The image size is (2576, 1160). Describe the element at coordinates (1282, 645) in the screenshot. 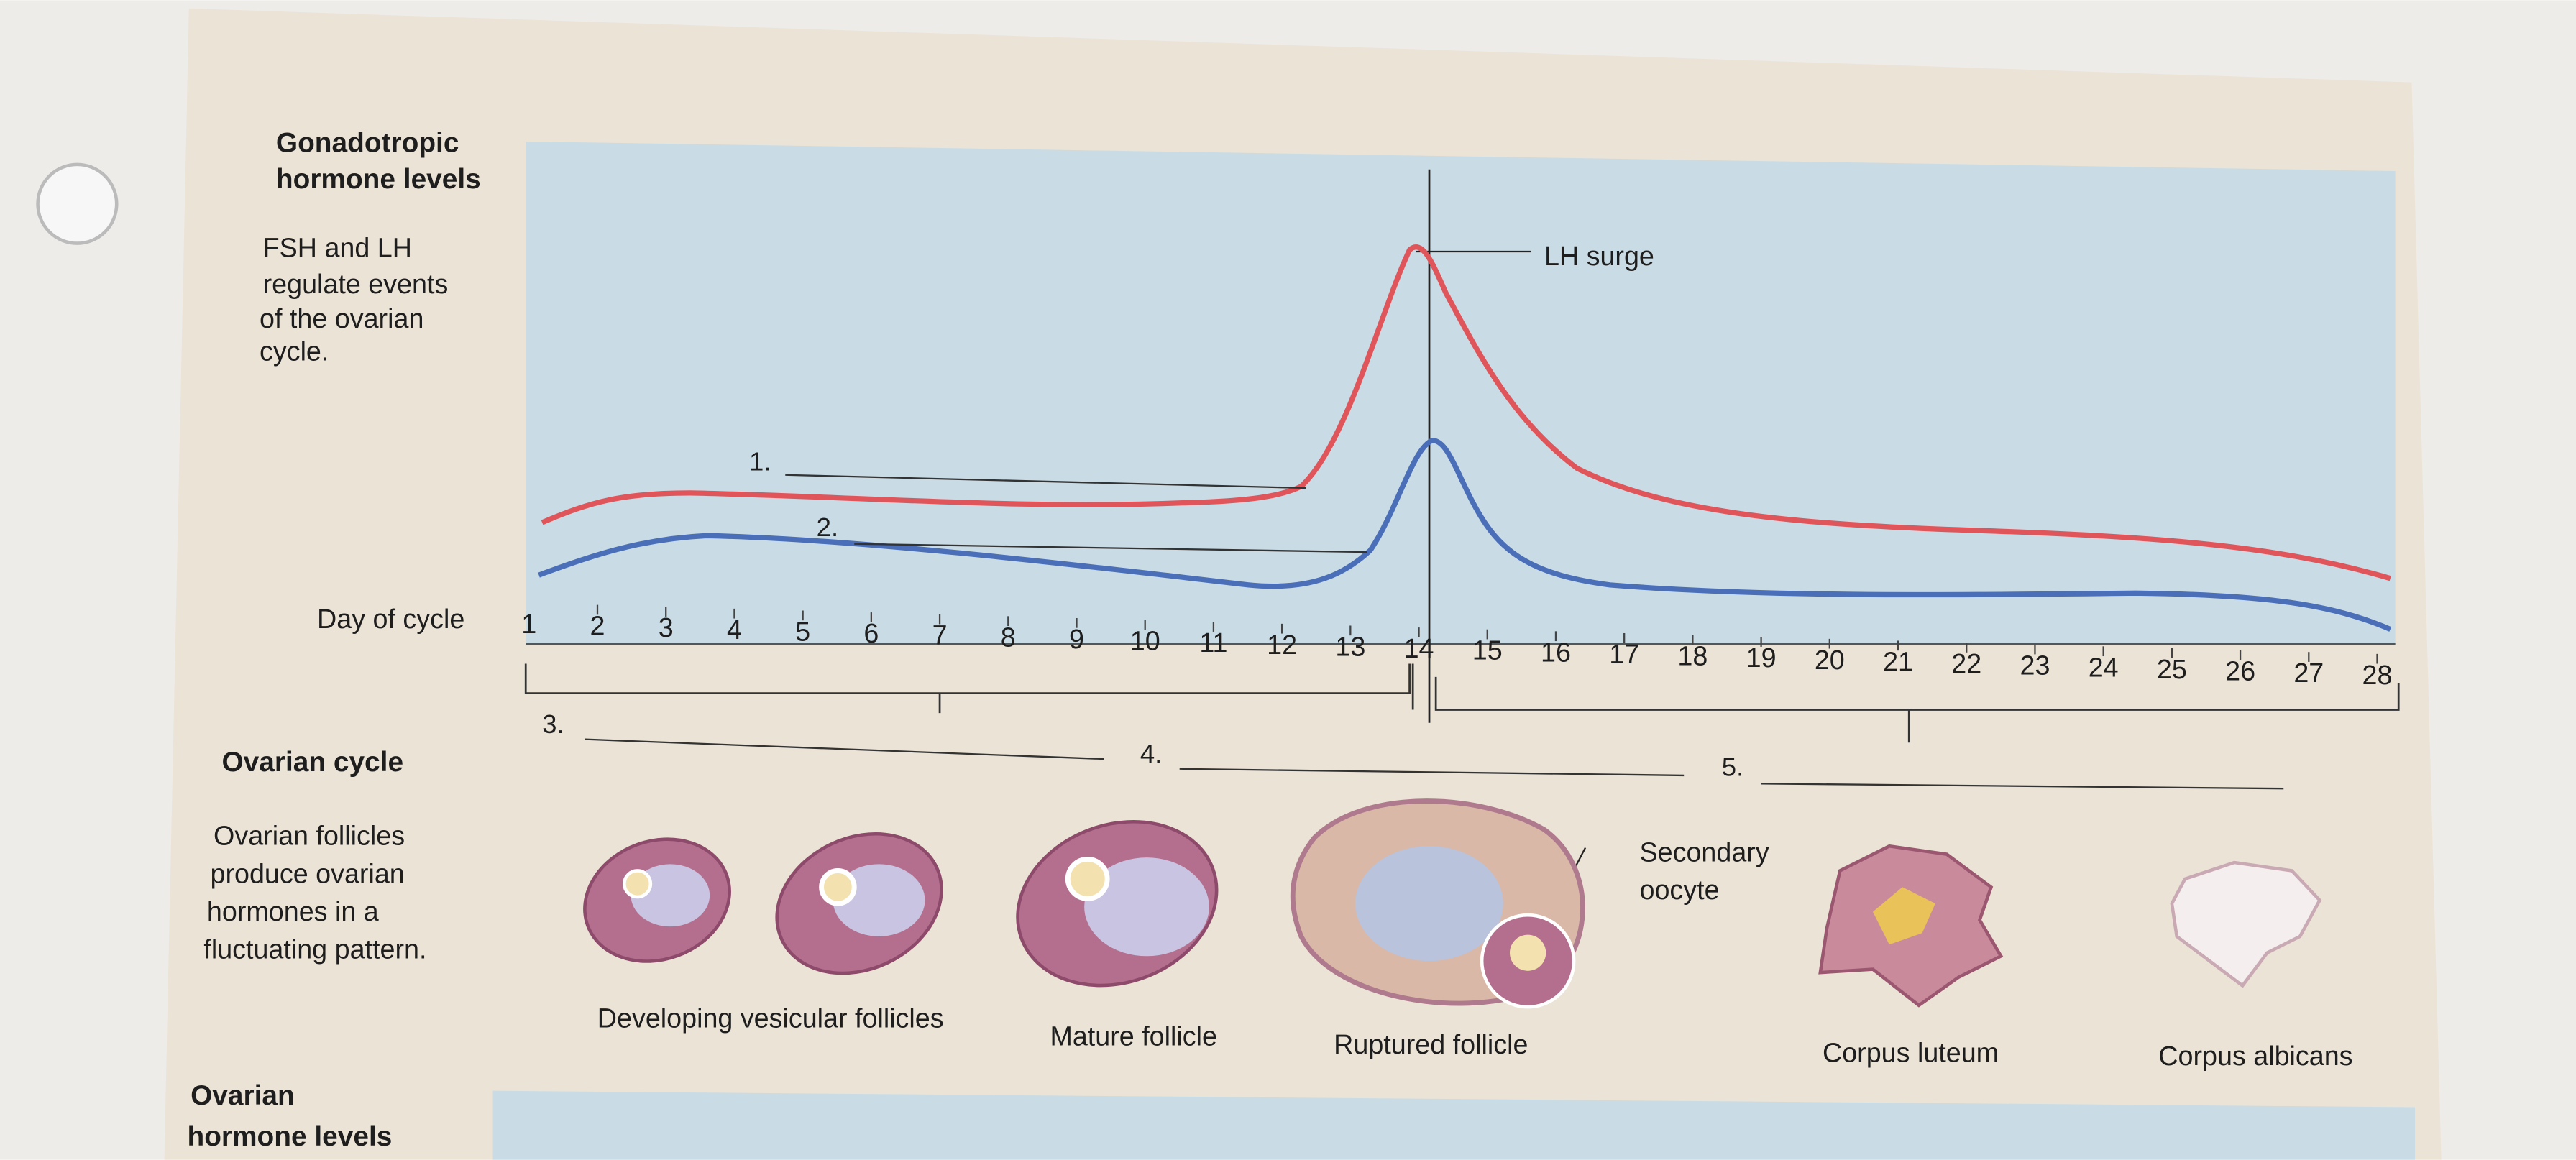

I see `day-label: 12` at that location.